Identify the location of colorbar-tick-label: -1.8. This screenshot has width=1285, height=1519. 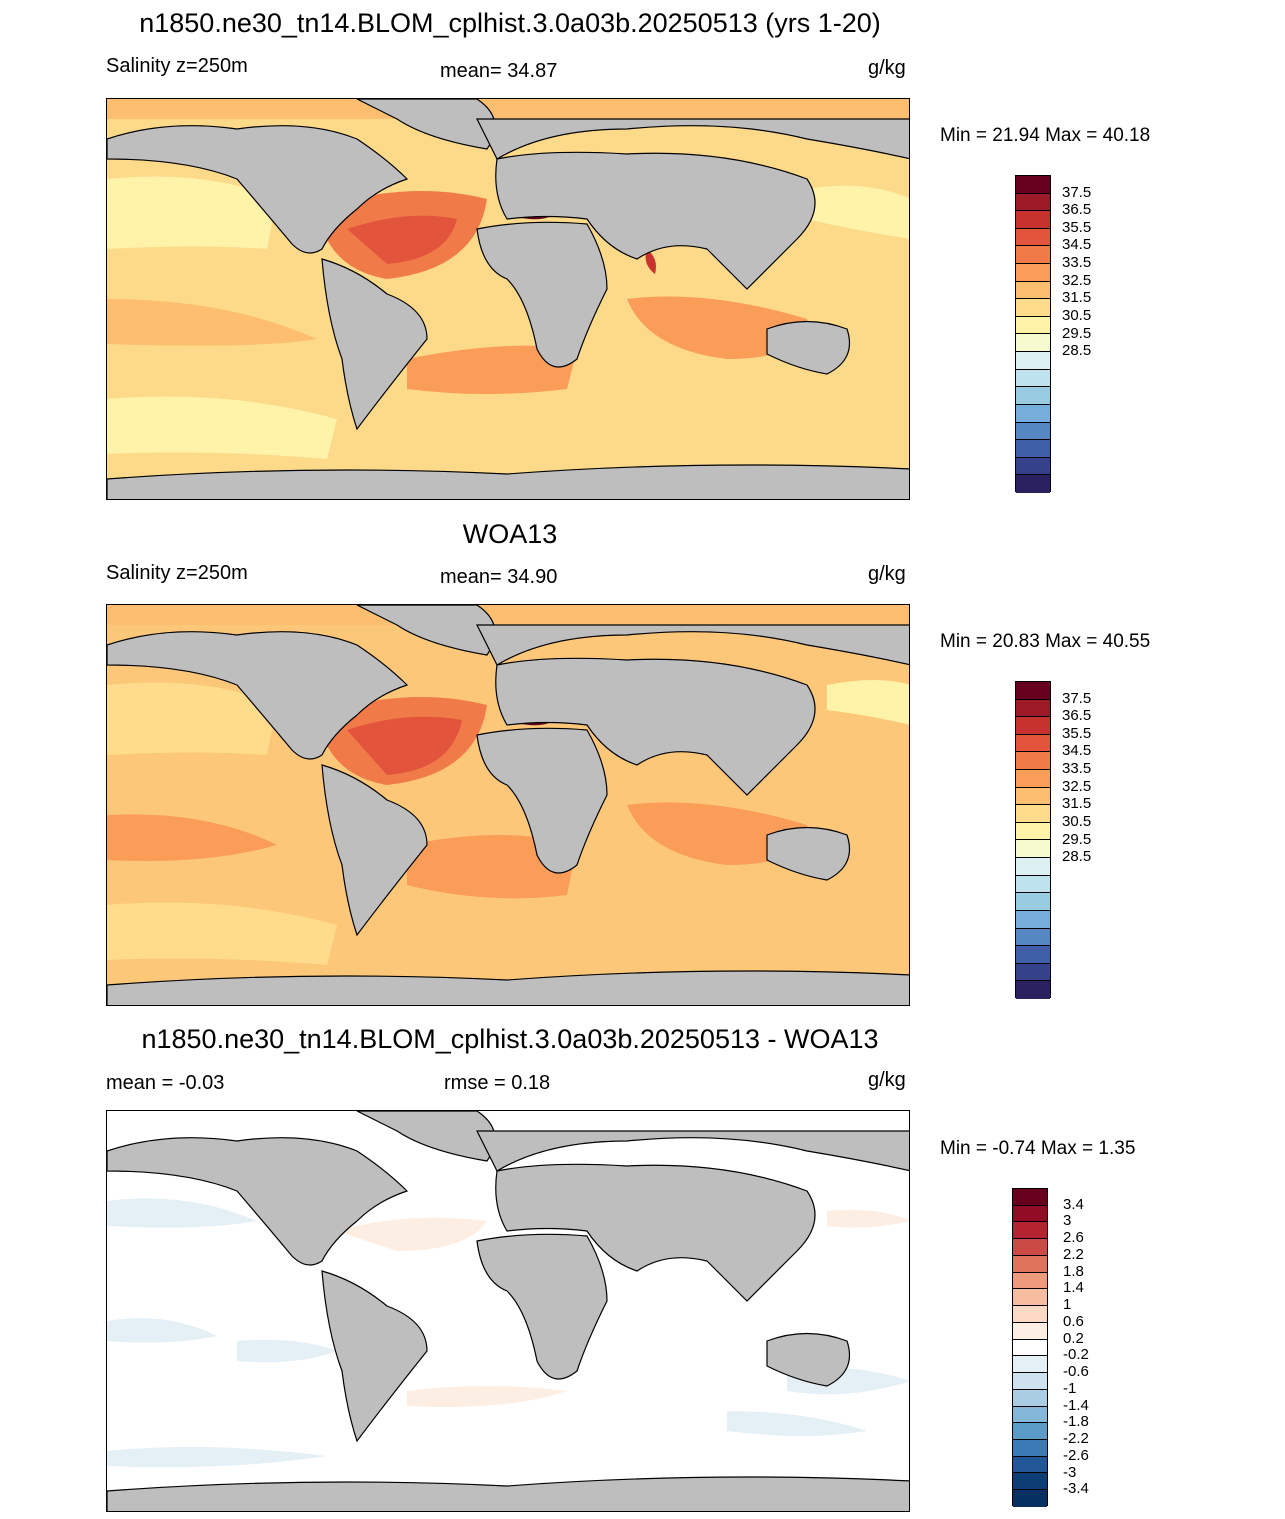
(1076, 1422).